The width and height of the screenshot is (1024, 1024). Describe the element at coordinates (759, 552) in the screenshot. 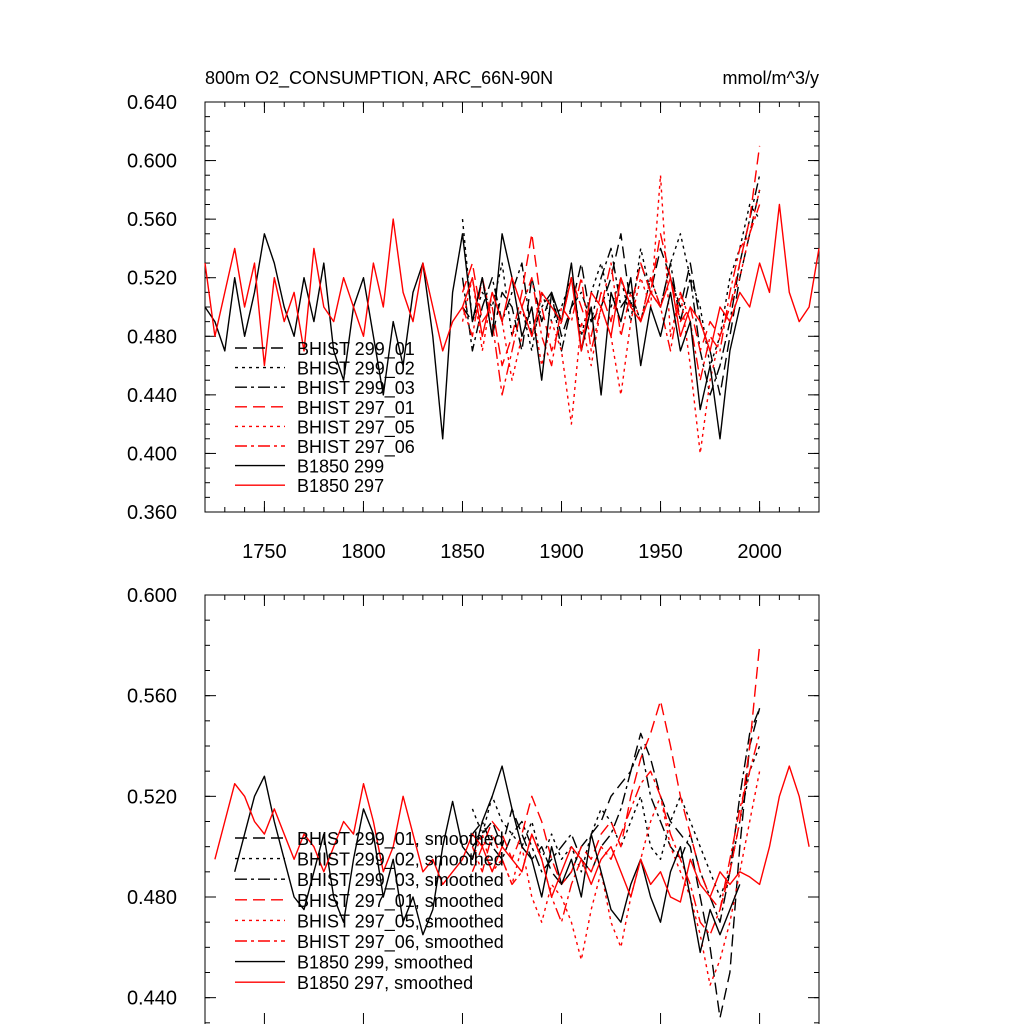

I see `top-x-tick-label: 2000` at that location.